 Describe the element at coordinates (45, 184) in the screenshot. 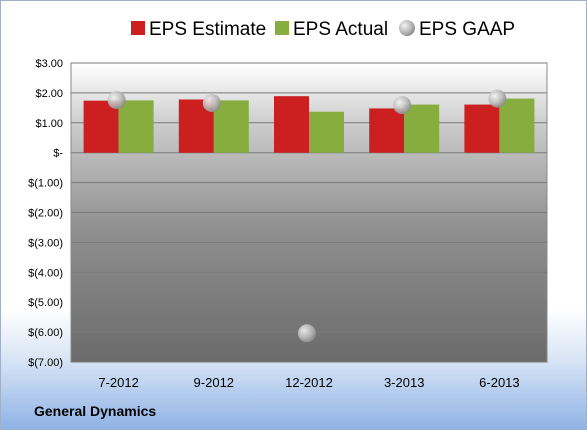

I see `y-tick-label: $(1.00)` at that location.